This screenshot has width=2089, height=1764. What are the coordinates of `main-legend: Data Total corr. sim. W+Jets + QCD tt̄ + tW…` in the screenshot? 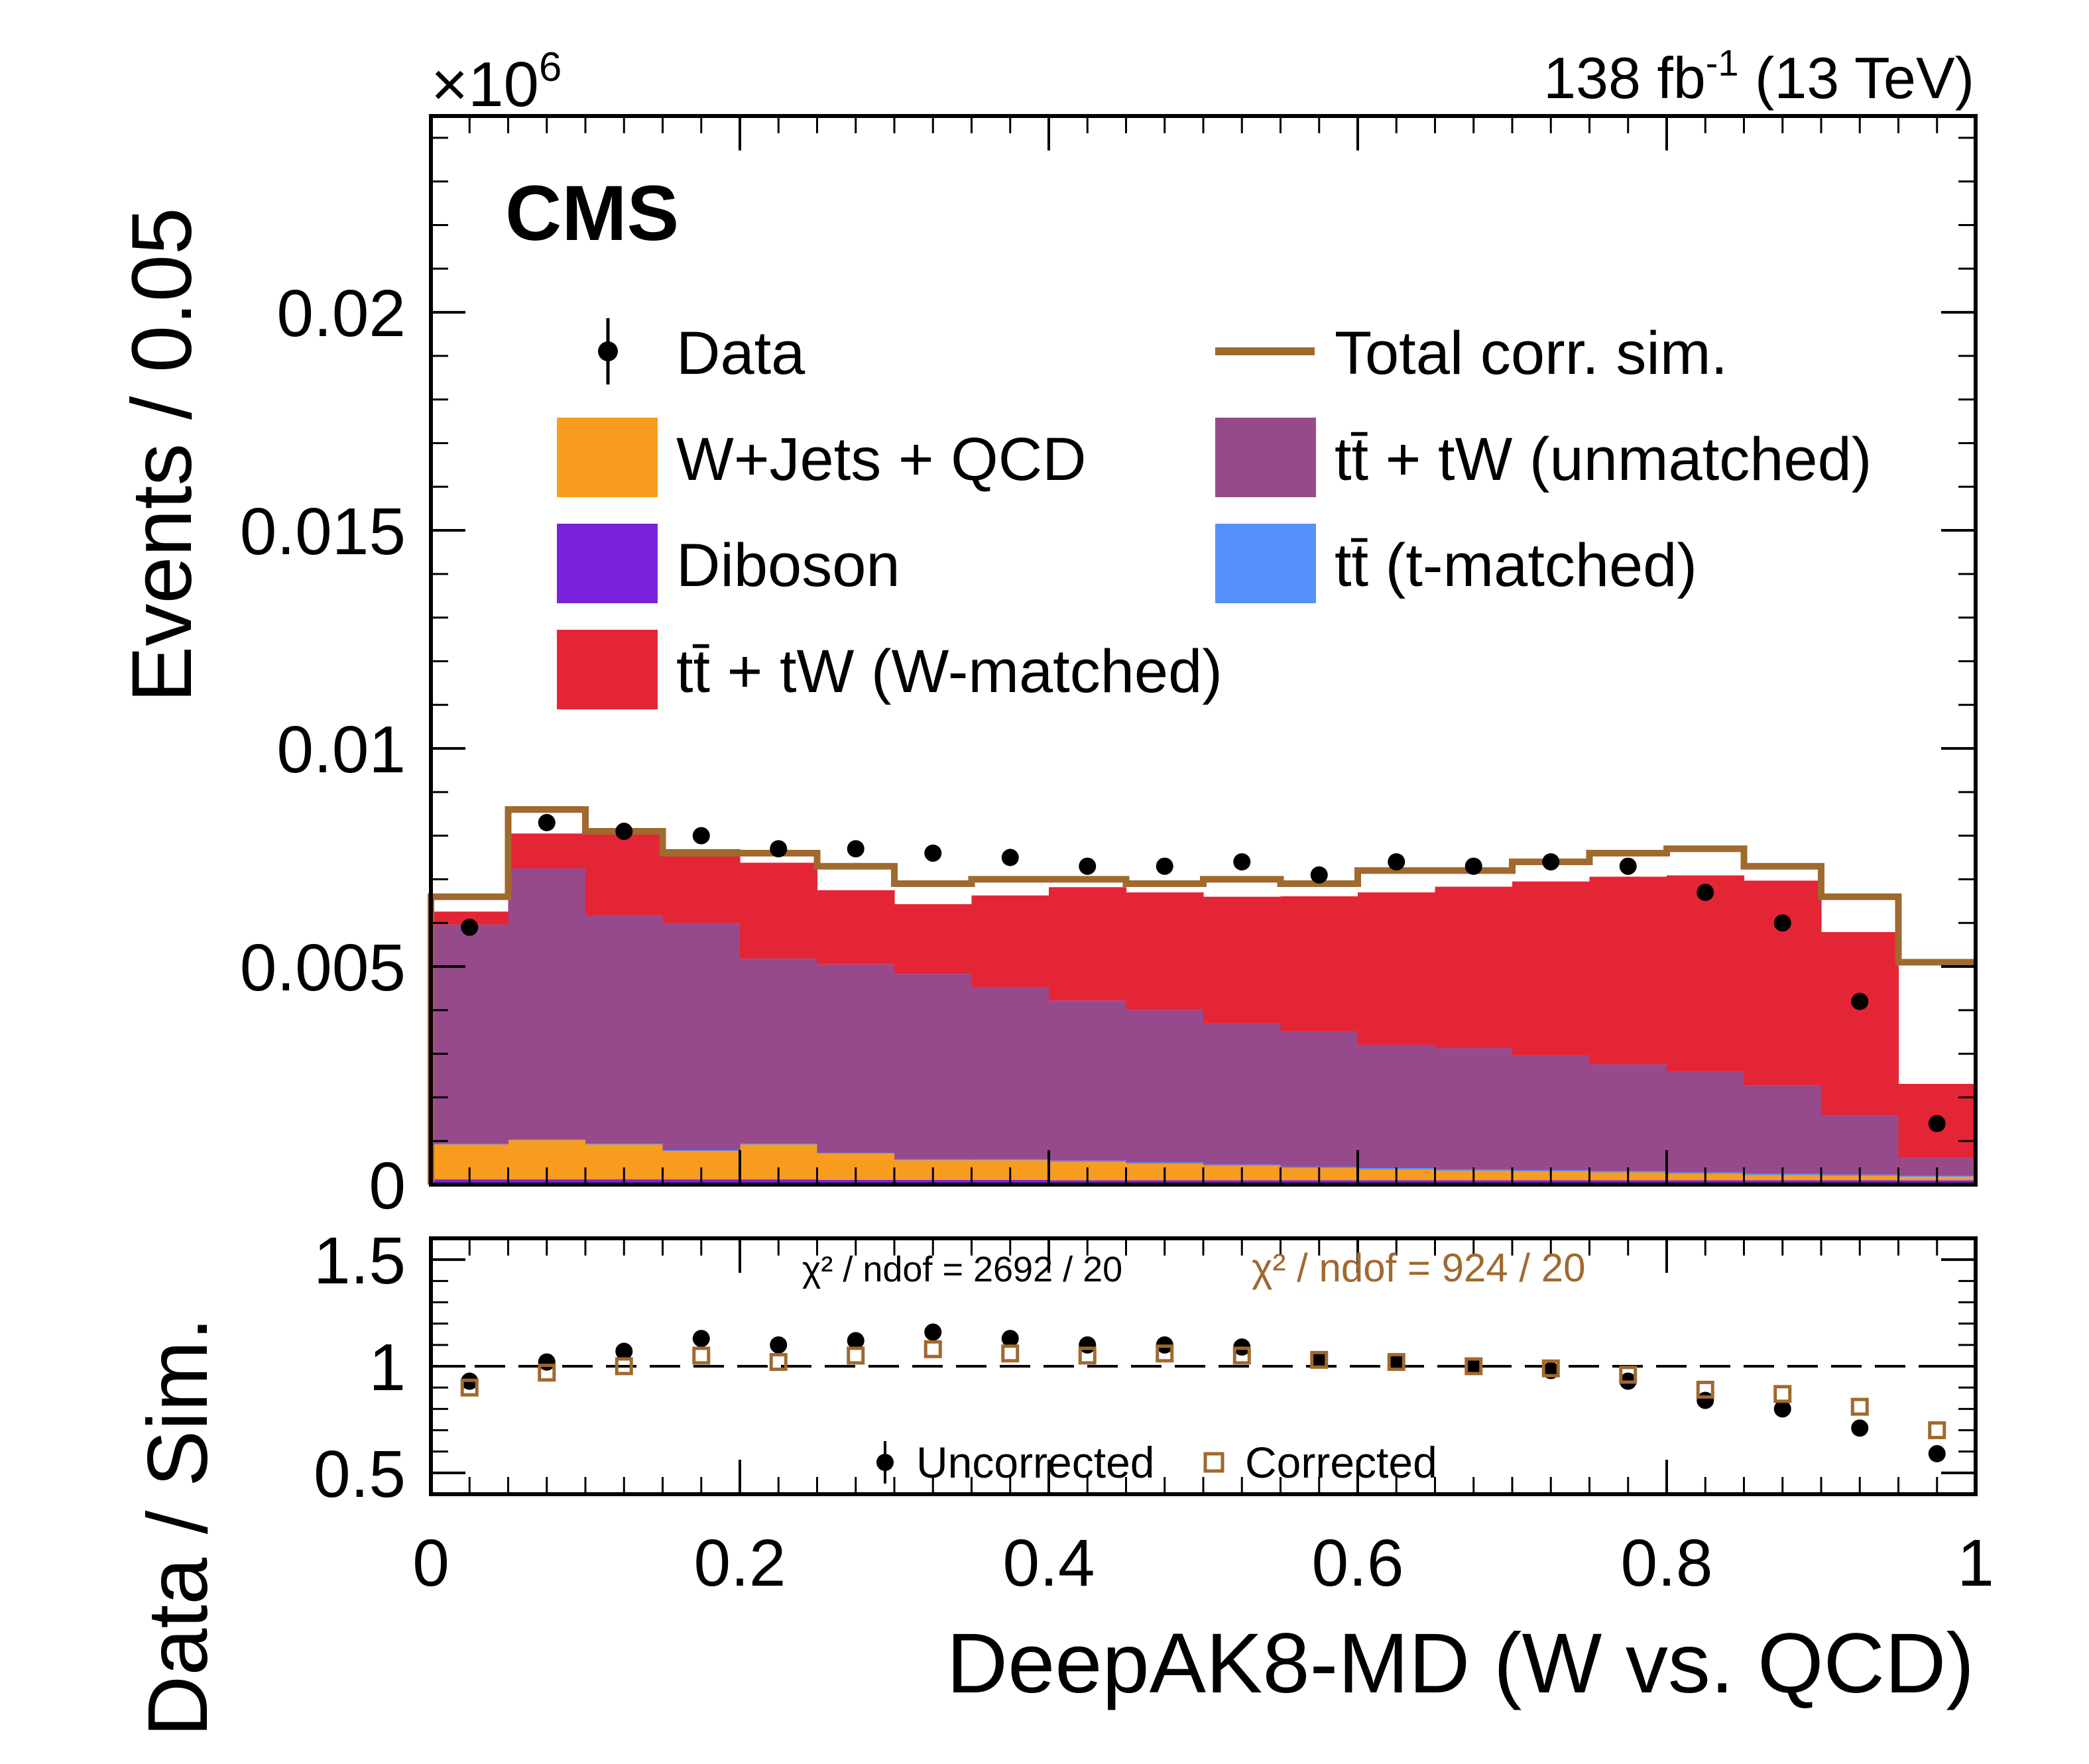 It's located at (1214, 513).